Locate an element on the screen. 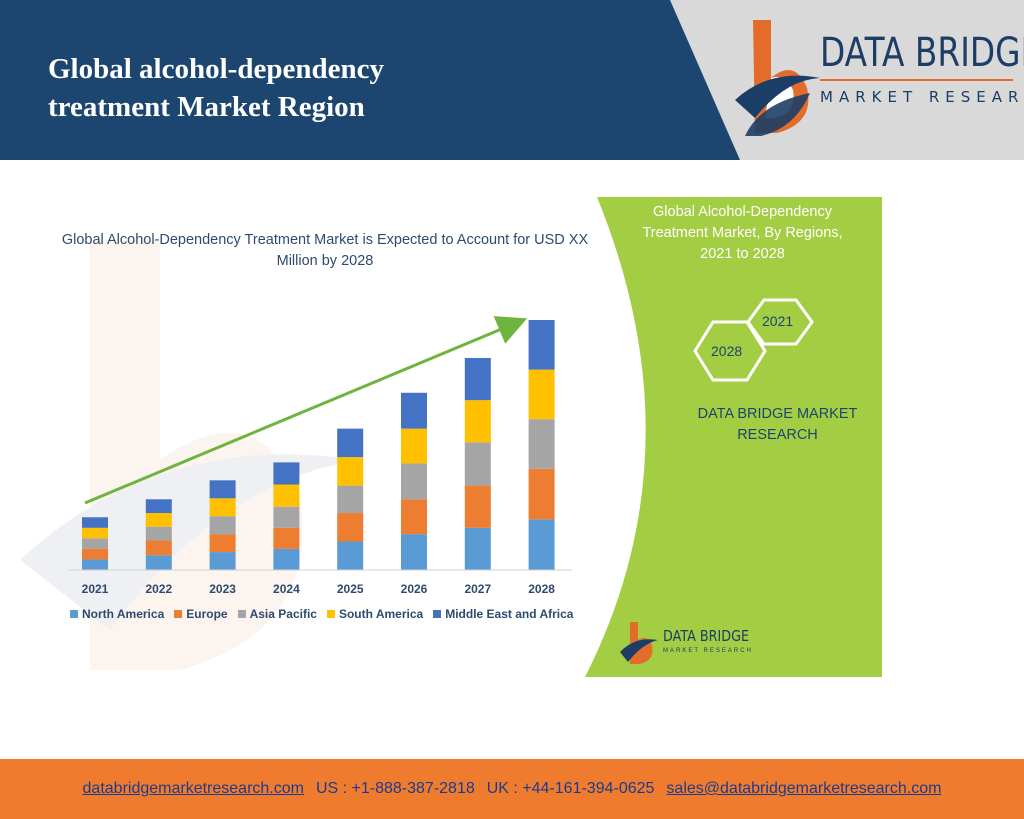  legend-label: South America is located at coordinates (381, 614).